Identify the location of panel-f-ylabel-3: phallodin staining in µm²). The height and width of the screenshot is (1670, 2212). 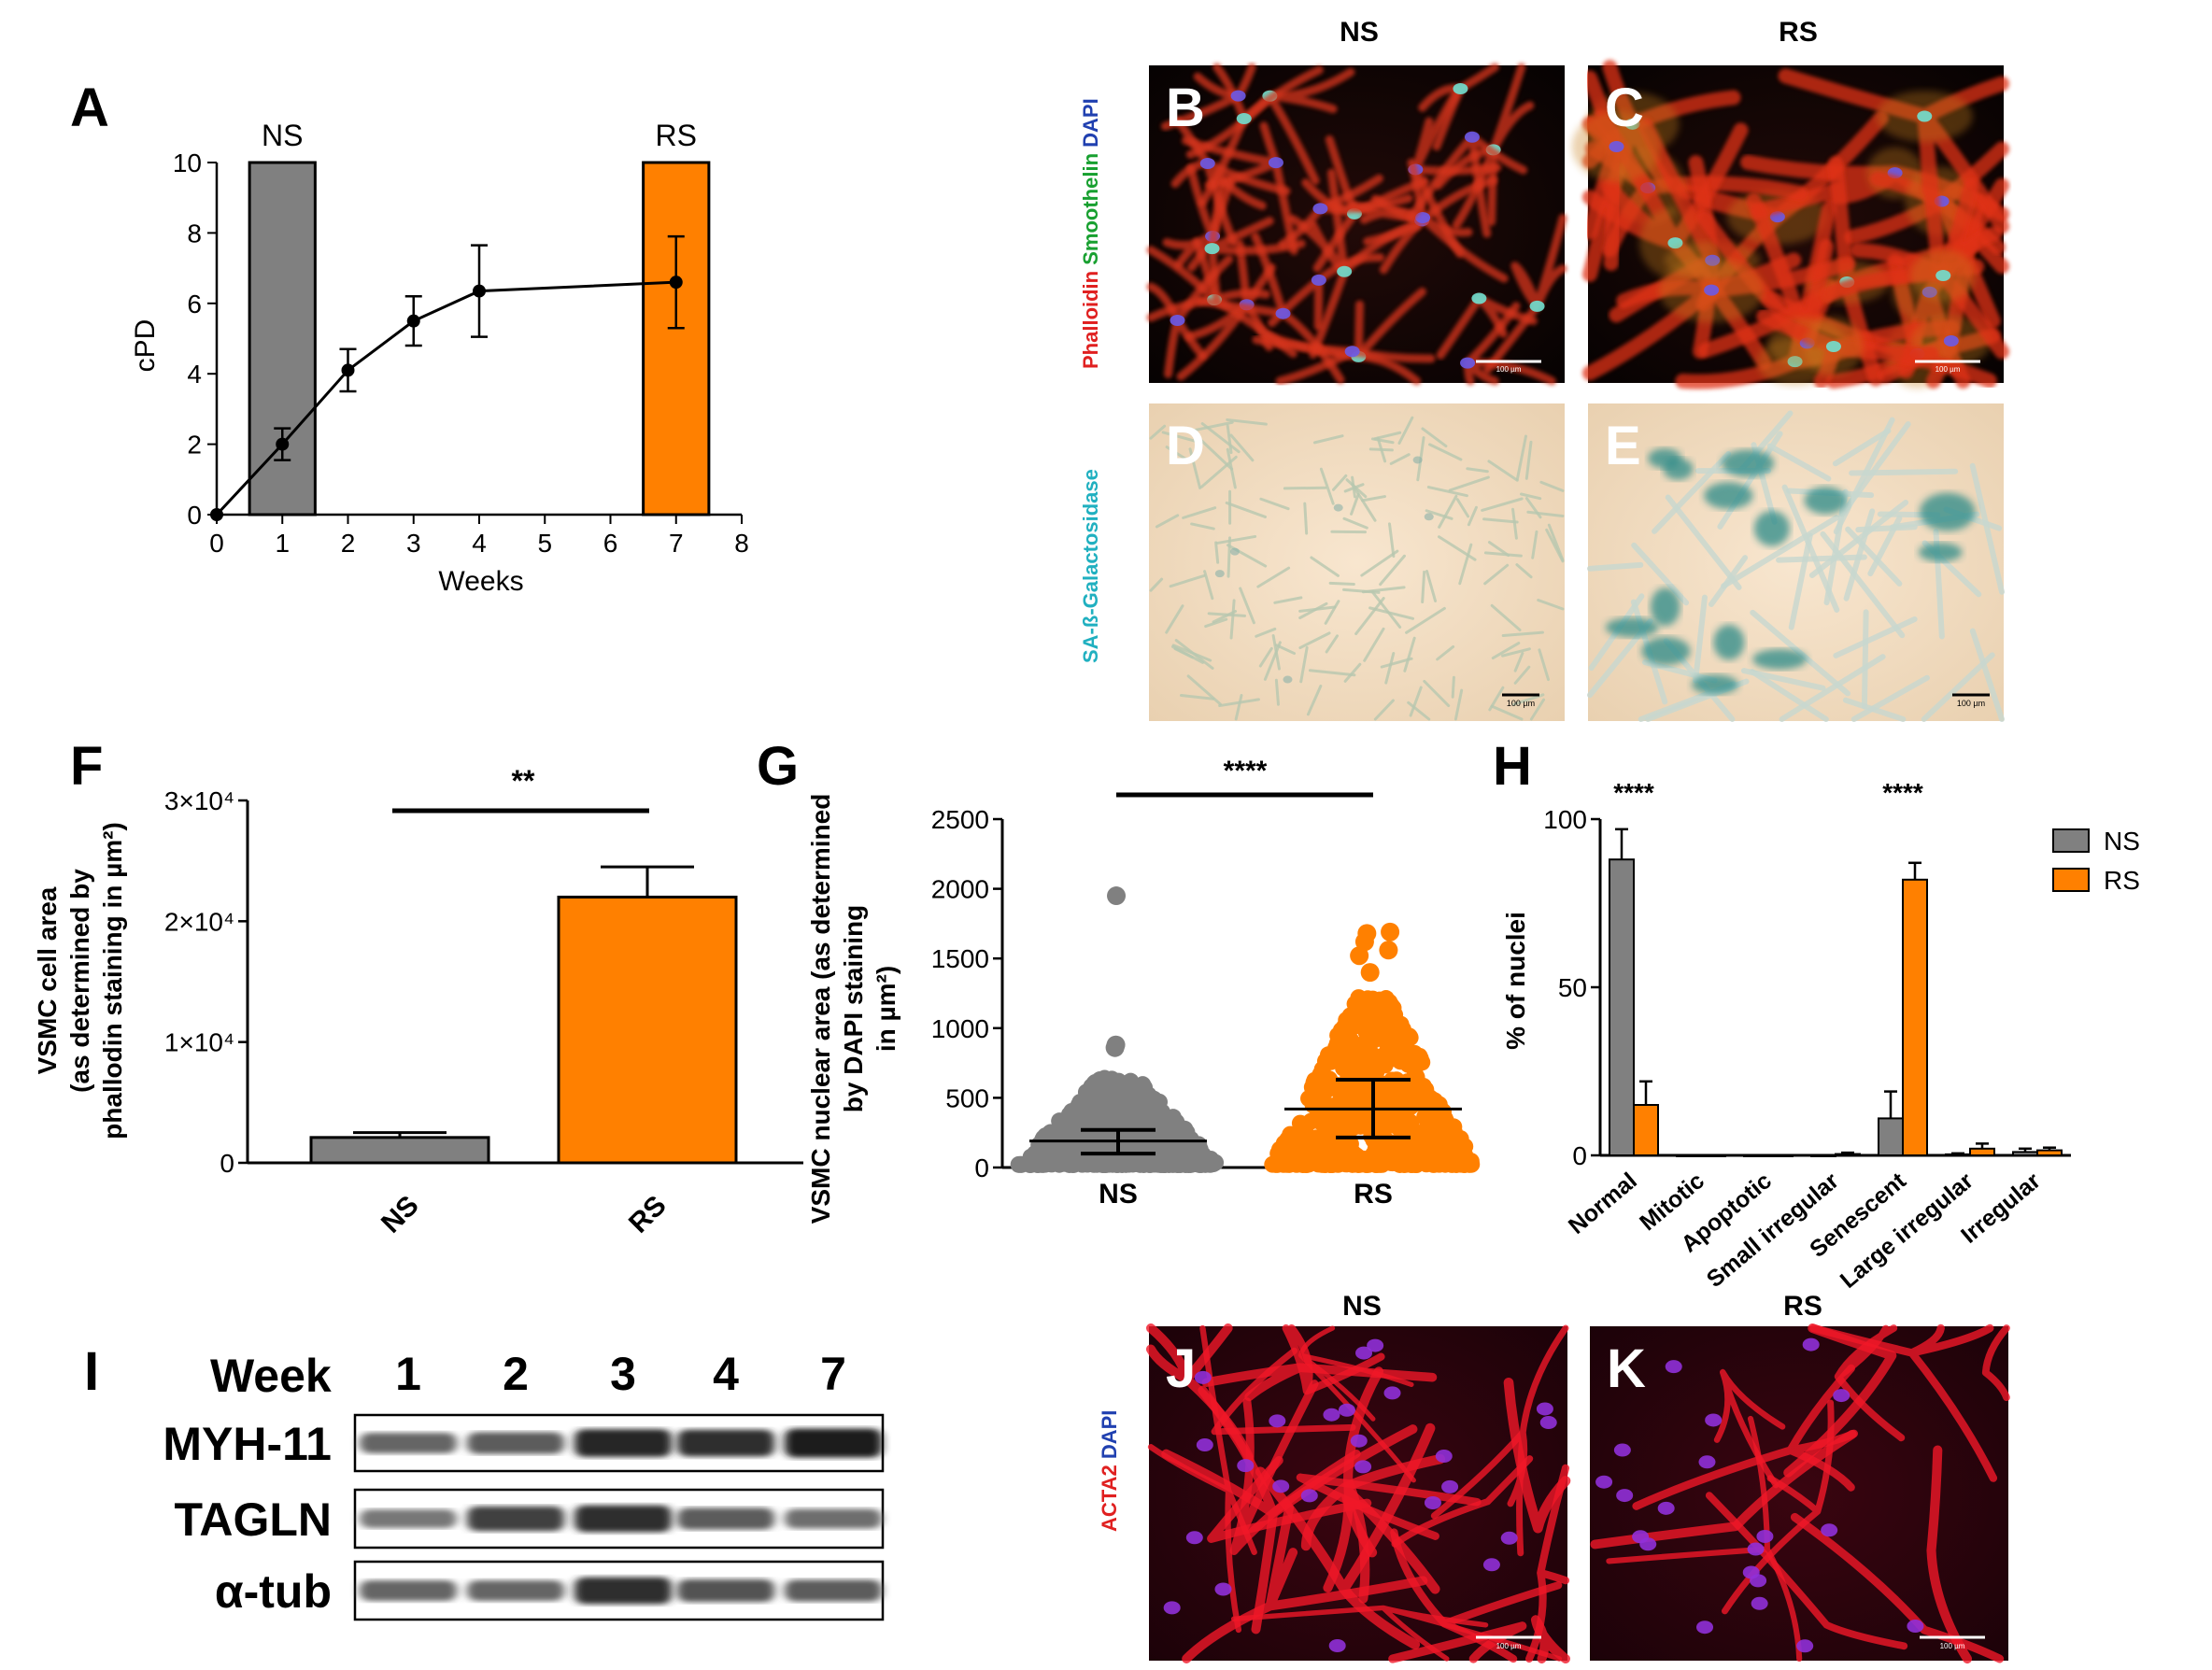
(112, 981).